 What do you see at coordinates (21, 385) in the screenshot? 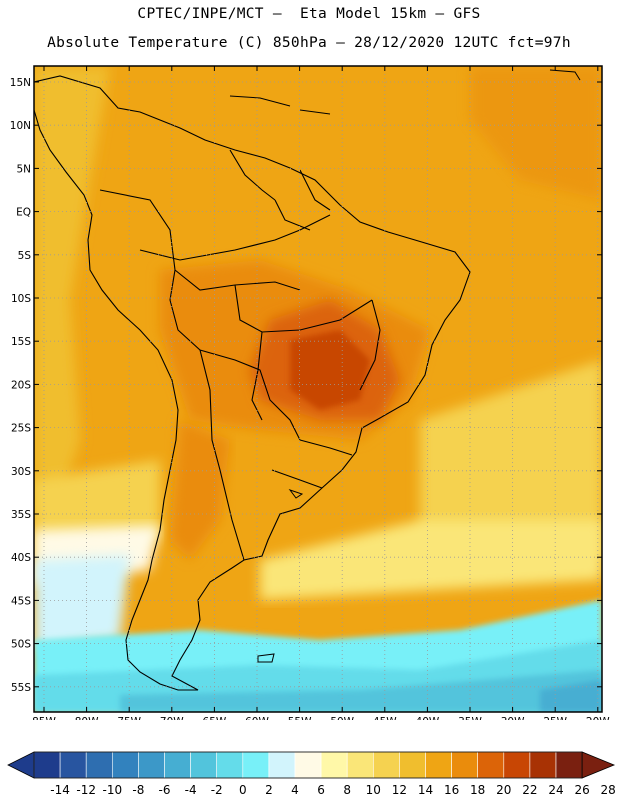
I see `latitude-label: 20S` at bounding box center [21, 385].